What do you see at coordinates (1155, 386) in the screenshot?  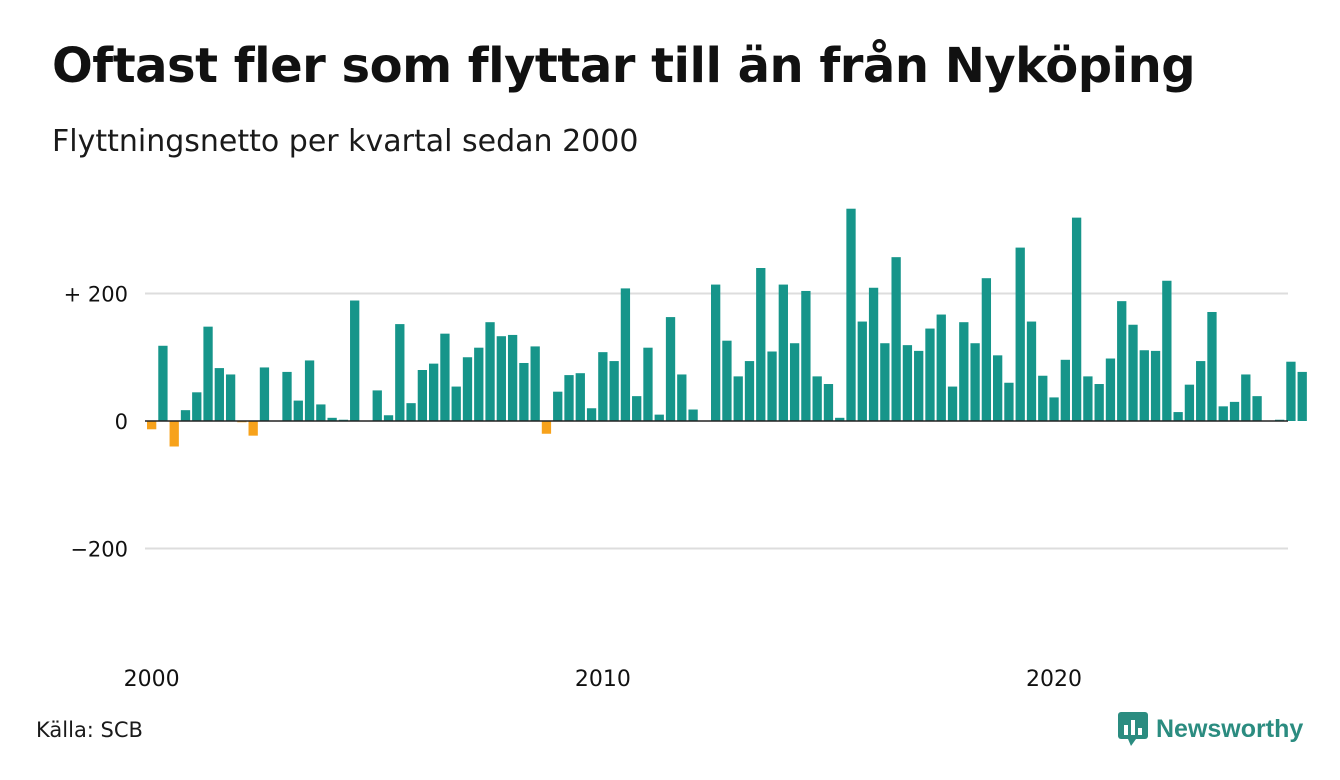 I see `bar-2022-q2` at bounding box center [1155, 386].